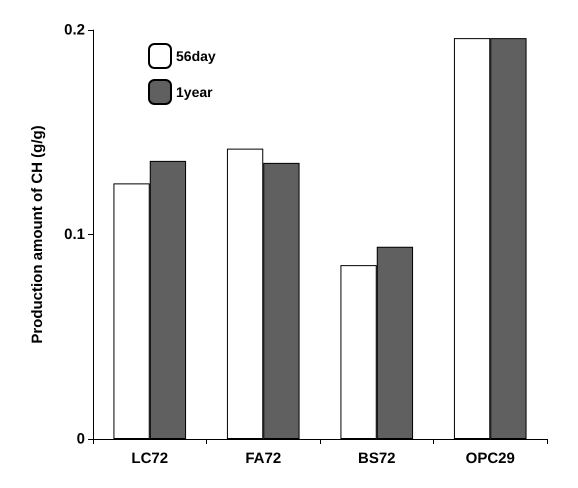  What do you see at coordinates (74, 30) in the screenshot?
I see `y-tick-label: 0.2` at bounding box center [74, 30].